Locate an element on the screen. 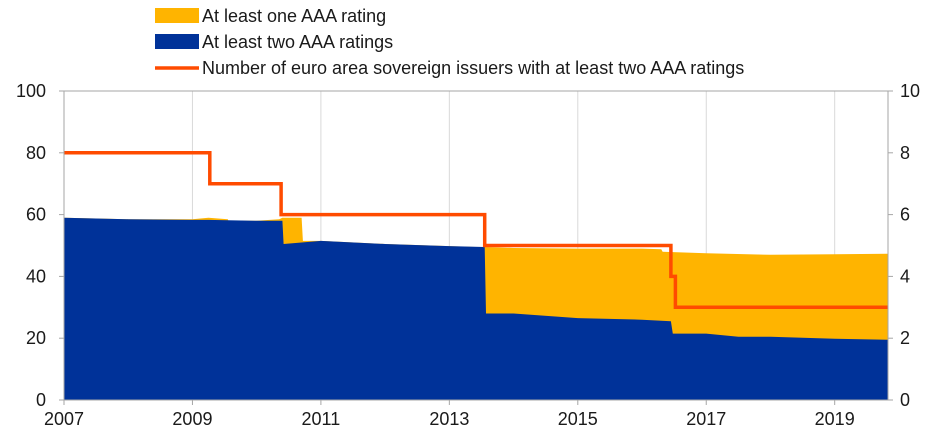 The image size is (945, 448). x-tick-label: 2017 is located at coordinates (706, 419).